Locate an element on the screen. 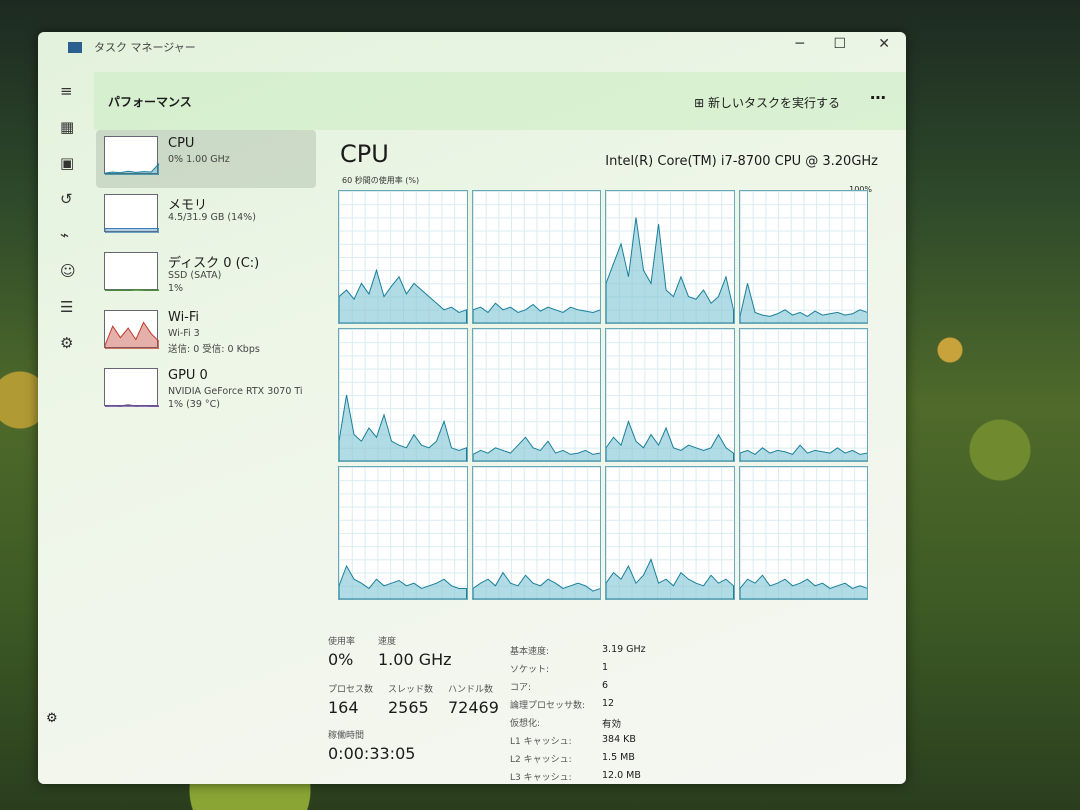  spec-value: 1.5 MB is located at coordinates (618, 757).